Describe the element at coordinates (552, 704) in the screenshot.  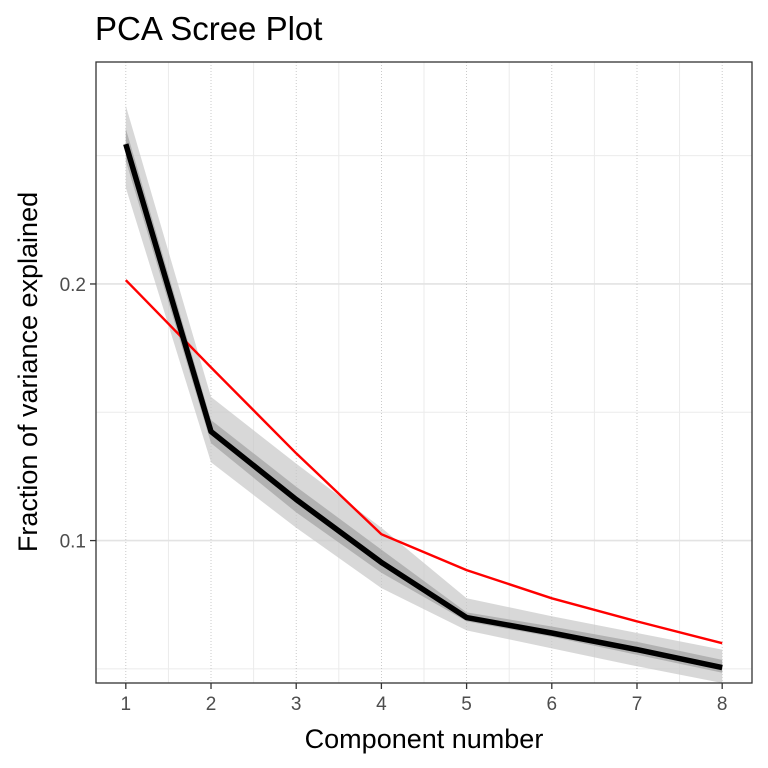
I see `x-tick-label: 6` at that location.